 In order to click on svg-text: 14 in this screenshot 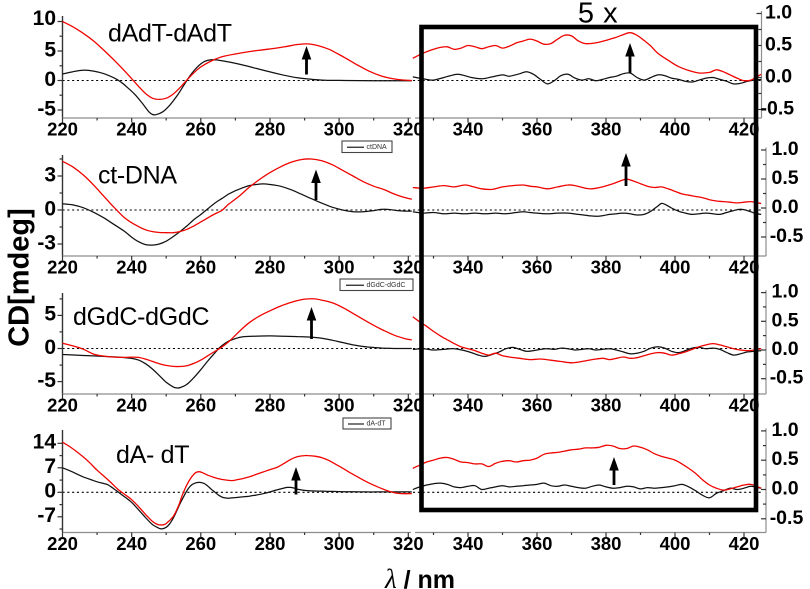, I will do `click(45, 442)`.